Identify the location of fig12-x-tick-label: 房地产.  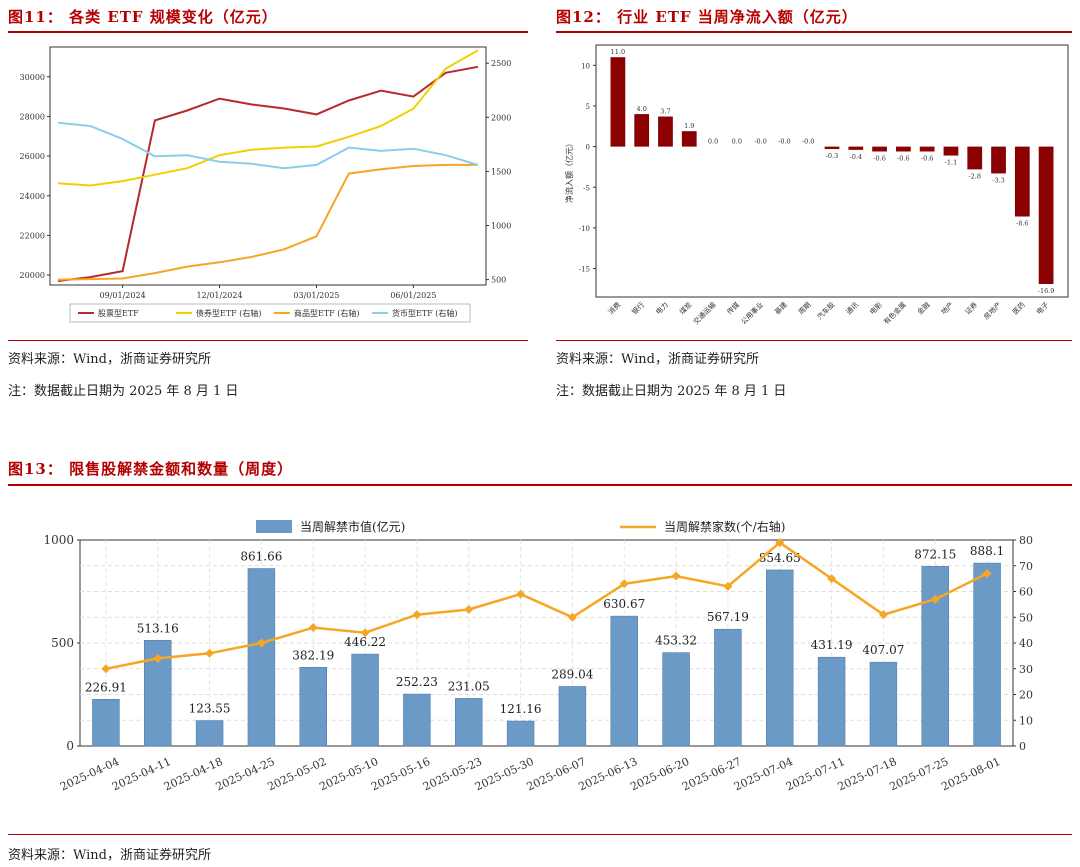
(992, 310).